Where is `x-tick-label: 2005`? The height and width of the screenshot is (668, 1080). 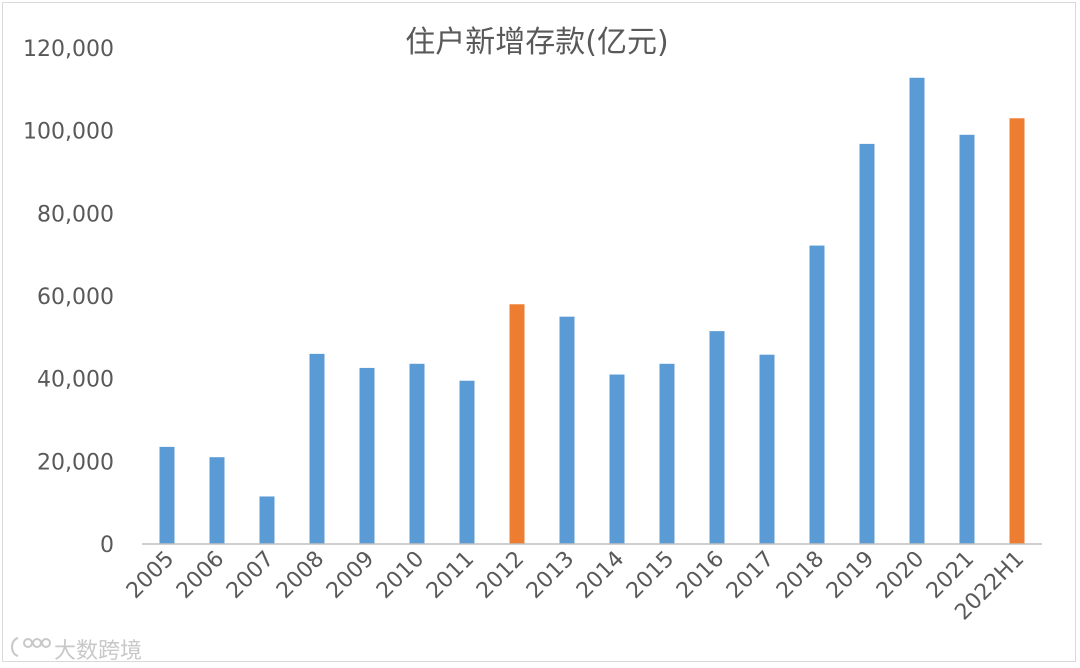 x-tick-label: 2005 is located at coordinates (150, 575).